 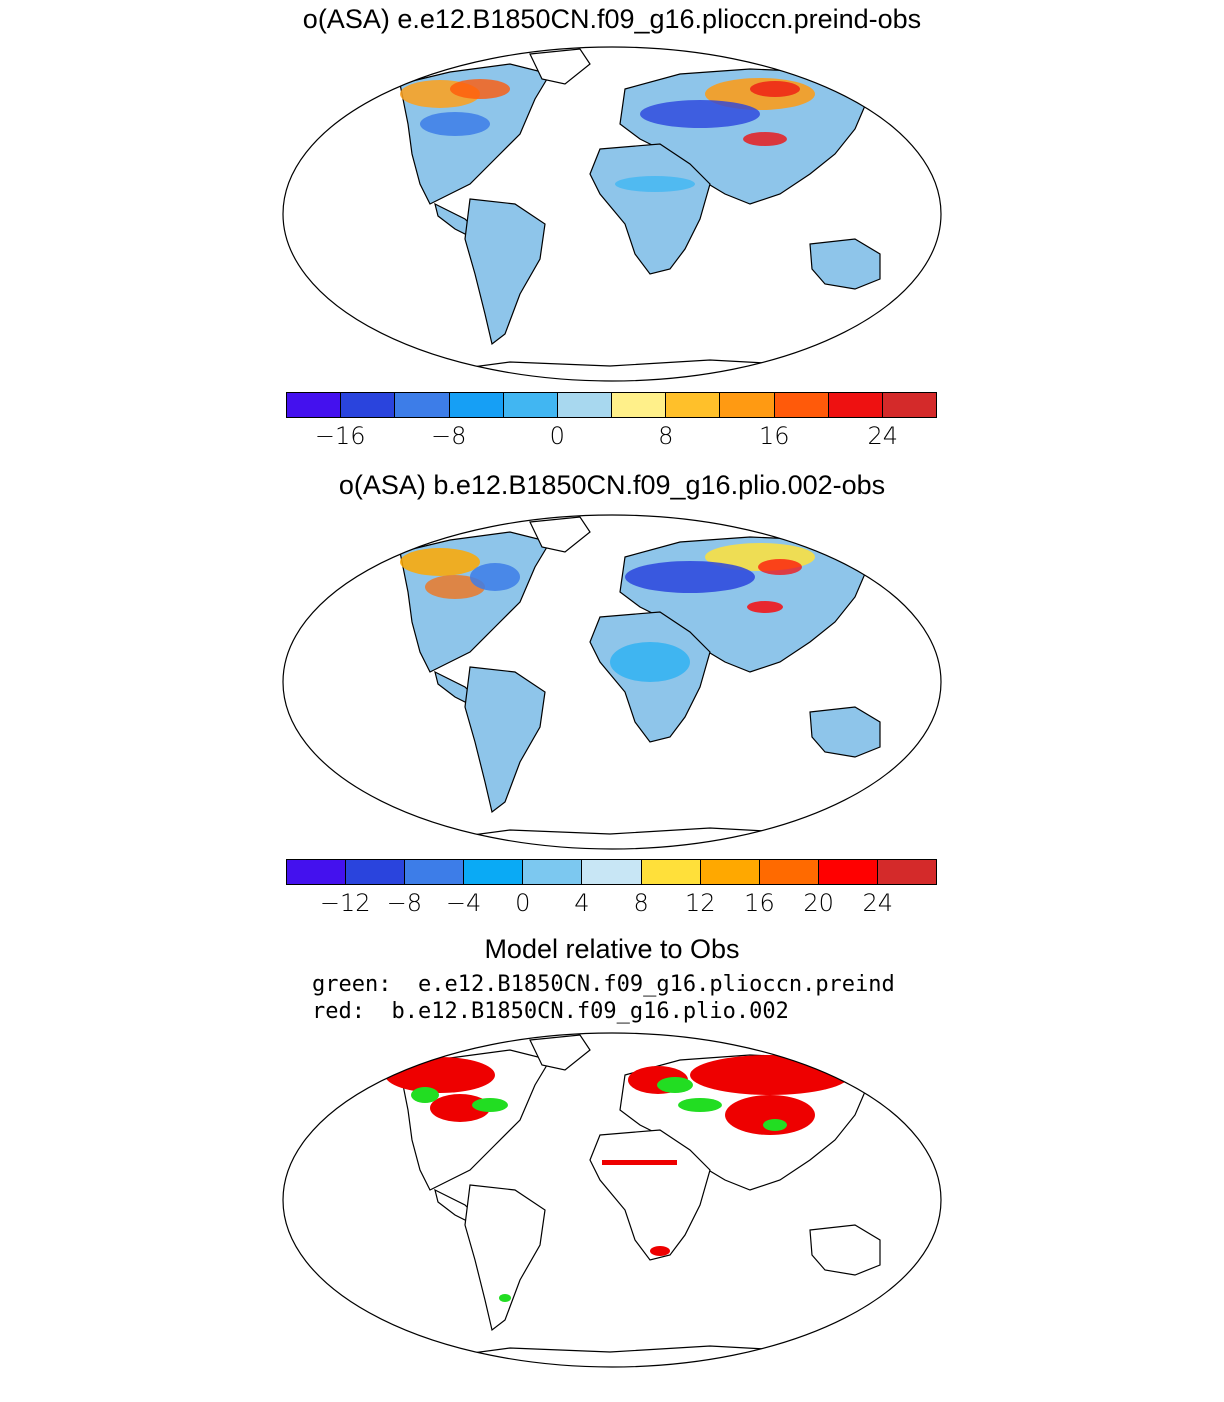 What do you see at coordinates (582, 903) in the screenshot?
I see `colorbar2-tick-label: 4` at bounding box center [582, 903].